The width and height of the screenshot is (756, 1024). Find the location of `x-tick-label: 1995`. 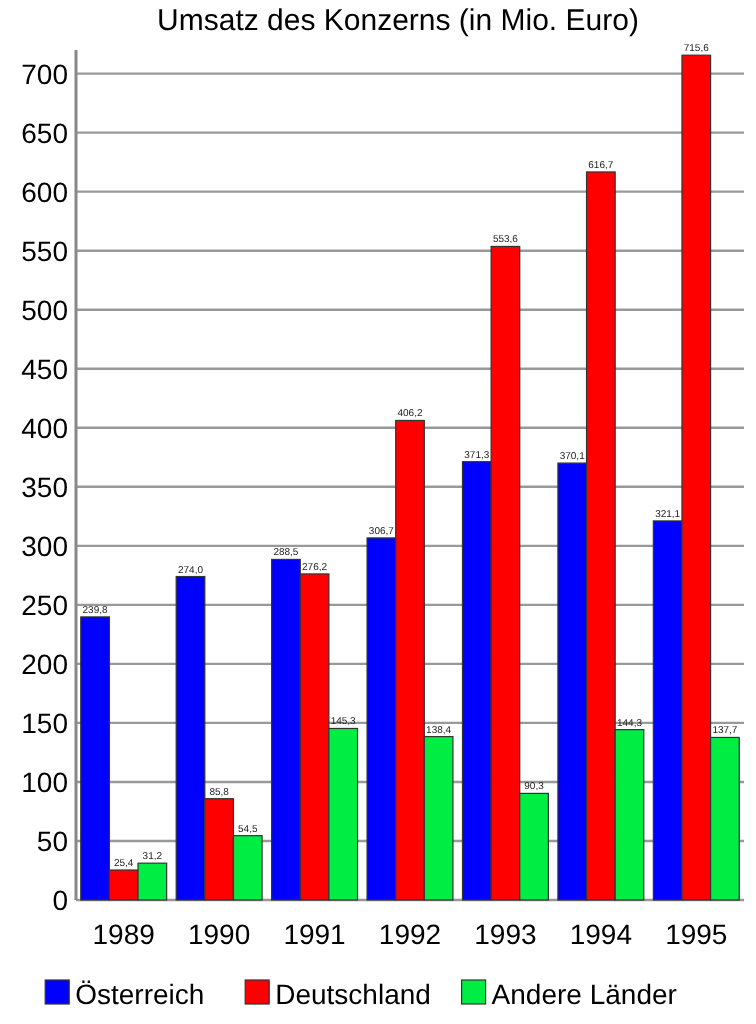

x-tick-label: 1995 is located at coordinates (696, 934).